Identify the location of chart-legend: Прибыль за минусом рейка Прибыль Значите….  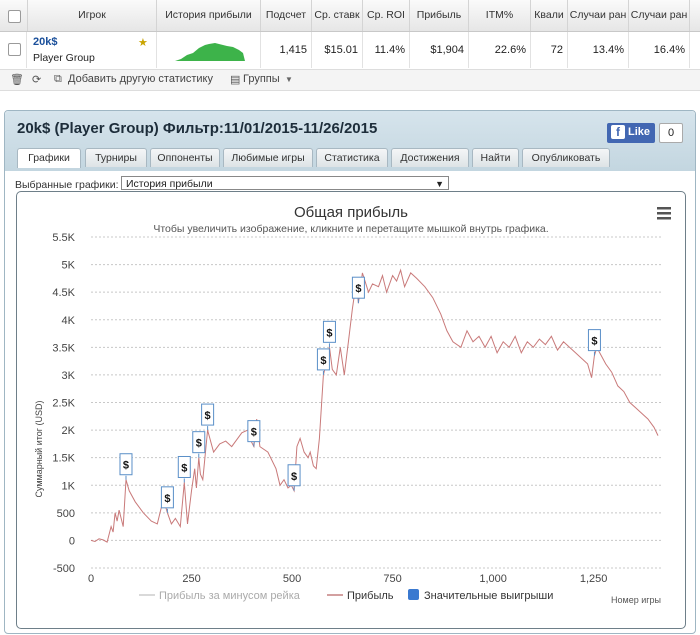
(346, 595).